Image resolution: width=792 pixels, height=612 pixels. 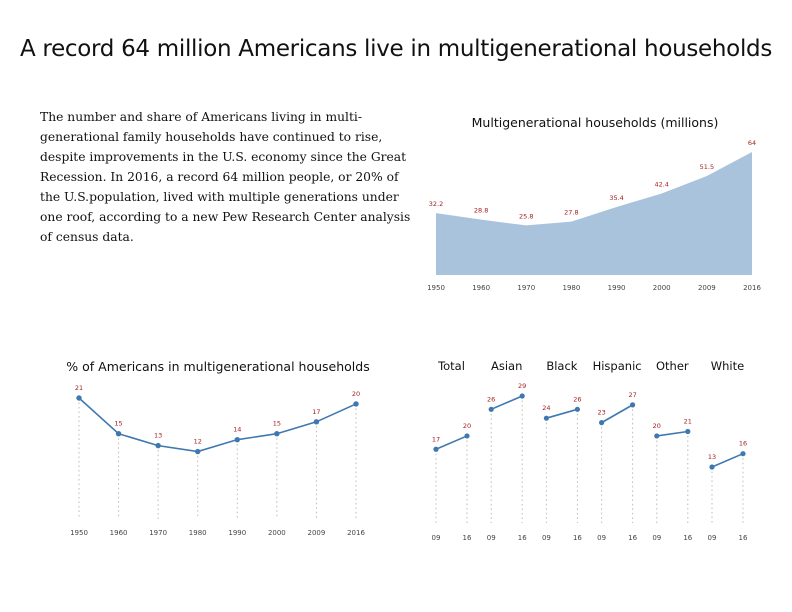 What do you see at coordinates (572, 288) in the screenshot?
I see `area-x-tick: 1980` at bounding box center [572, 288].